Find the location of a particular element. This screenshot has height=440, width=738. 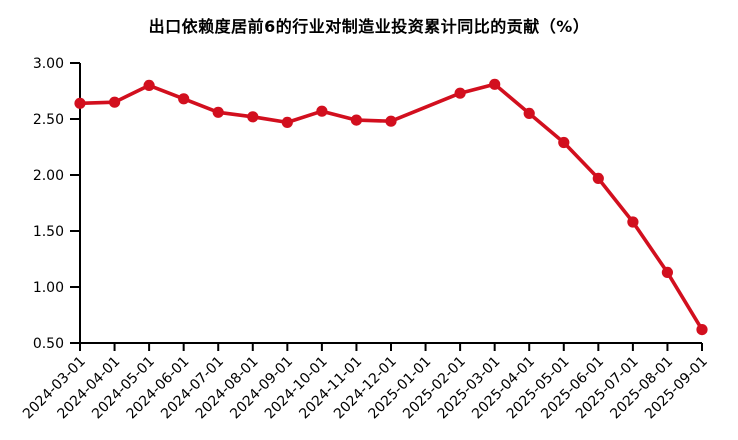

y-tick-label: 2.00 is located at coordinates (48, 176).